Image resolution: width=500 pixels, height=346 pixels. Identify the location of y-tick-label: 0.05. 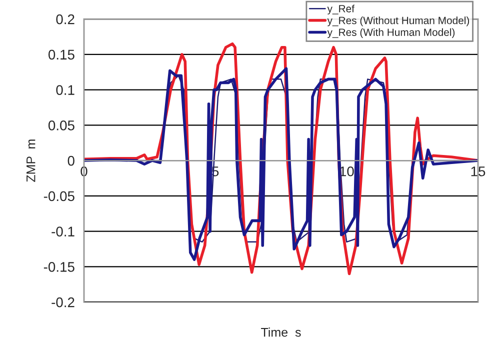
(61, 125).